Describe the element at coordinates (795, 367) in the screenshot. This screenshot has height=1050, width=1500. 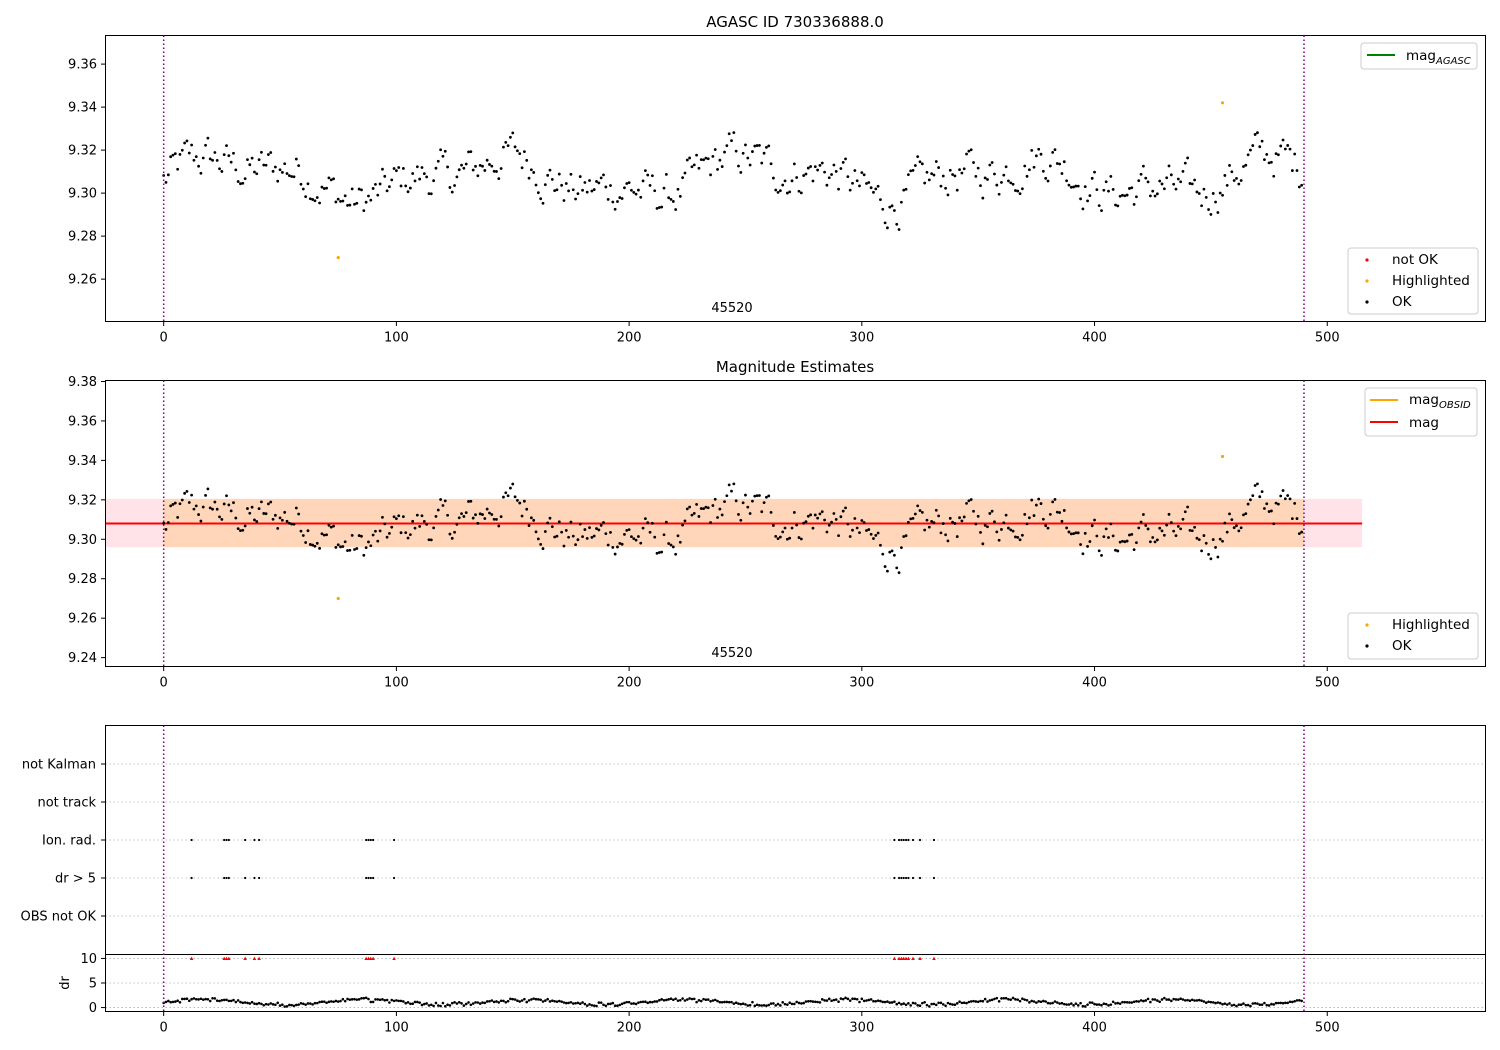
I see `panel2-title: Magnitude Estimates` at that location.